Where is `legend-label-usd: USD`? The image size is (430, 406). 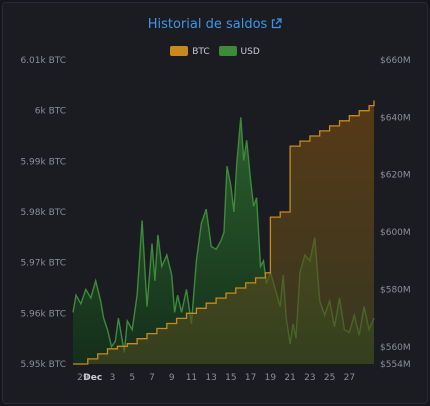 legend-label-usd: USD is located at coordinates (250, 52).